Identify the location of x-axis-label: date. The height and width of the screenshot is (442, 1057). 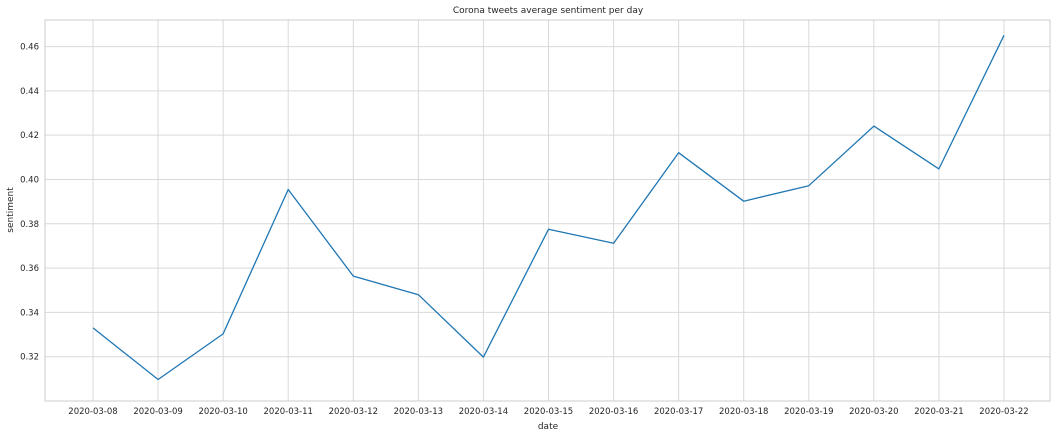
(548, 427).